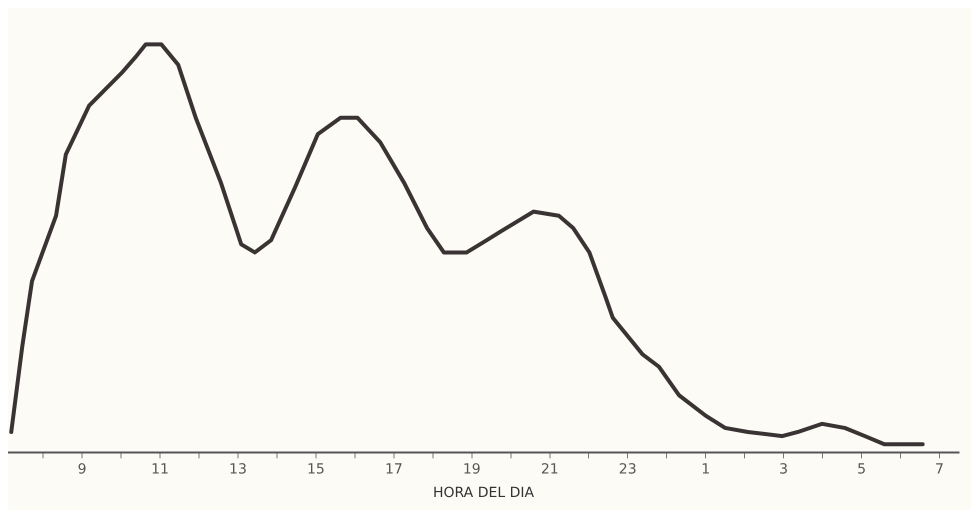 The height and width of the screenshot is (518, 979). Describe the element at coordinates (238, 469) in the screenshot. I see `x-tick-label: 13` at that location.